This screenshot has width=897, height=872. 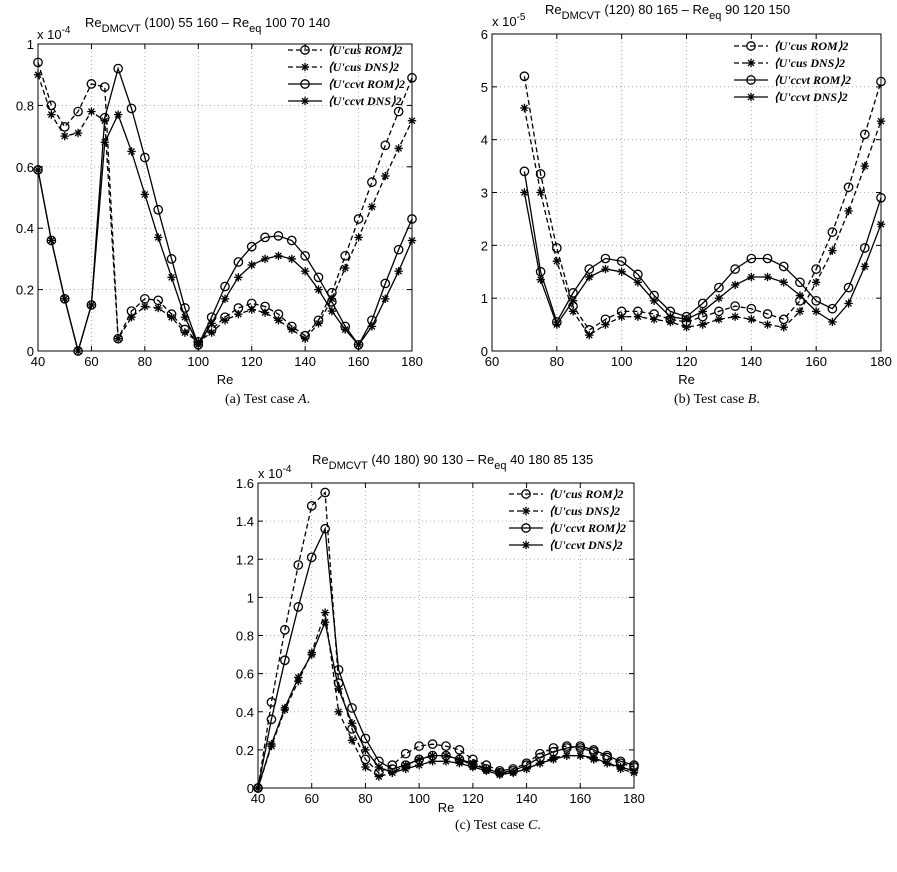 I want to click on exponent-power: -4, so click(x=287, y=469).